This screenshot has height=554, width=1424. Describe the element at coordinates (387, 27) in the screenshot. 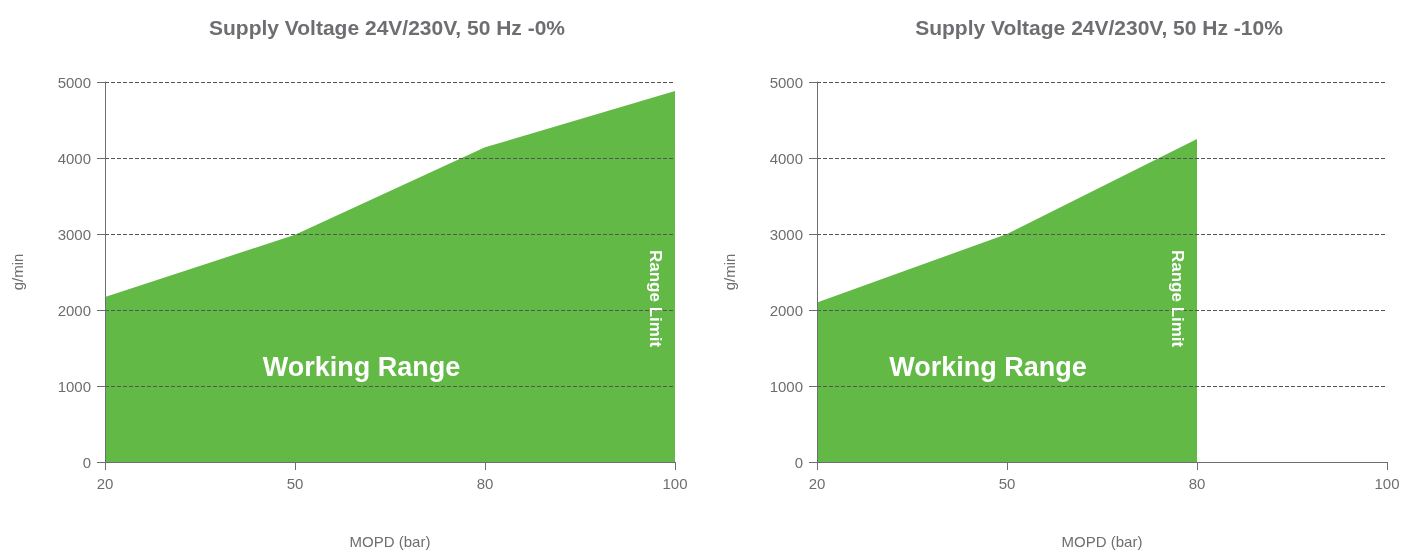

I see `chart-title: Supply Voltage 24V/230V, 50 Hz -0%` at that location.